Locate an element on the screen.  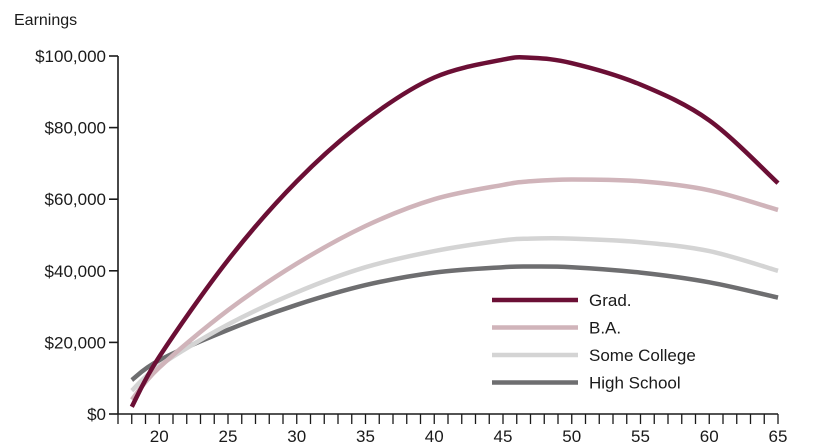
legend-label-high-school: High School is located at coordinates (635, 383).